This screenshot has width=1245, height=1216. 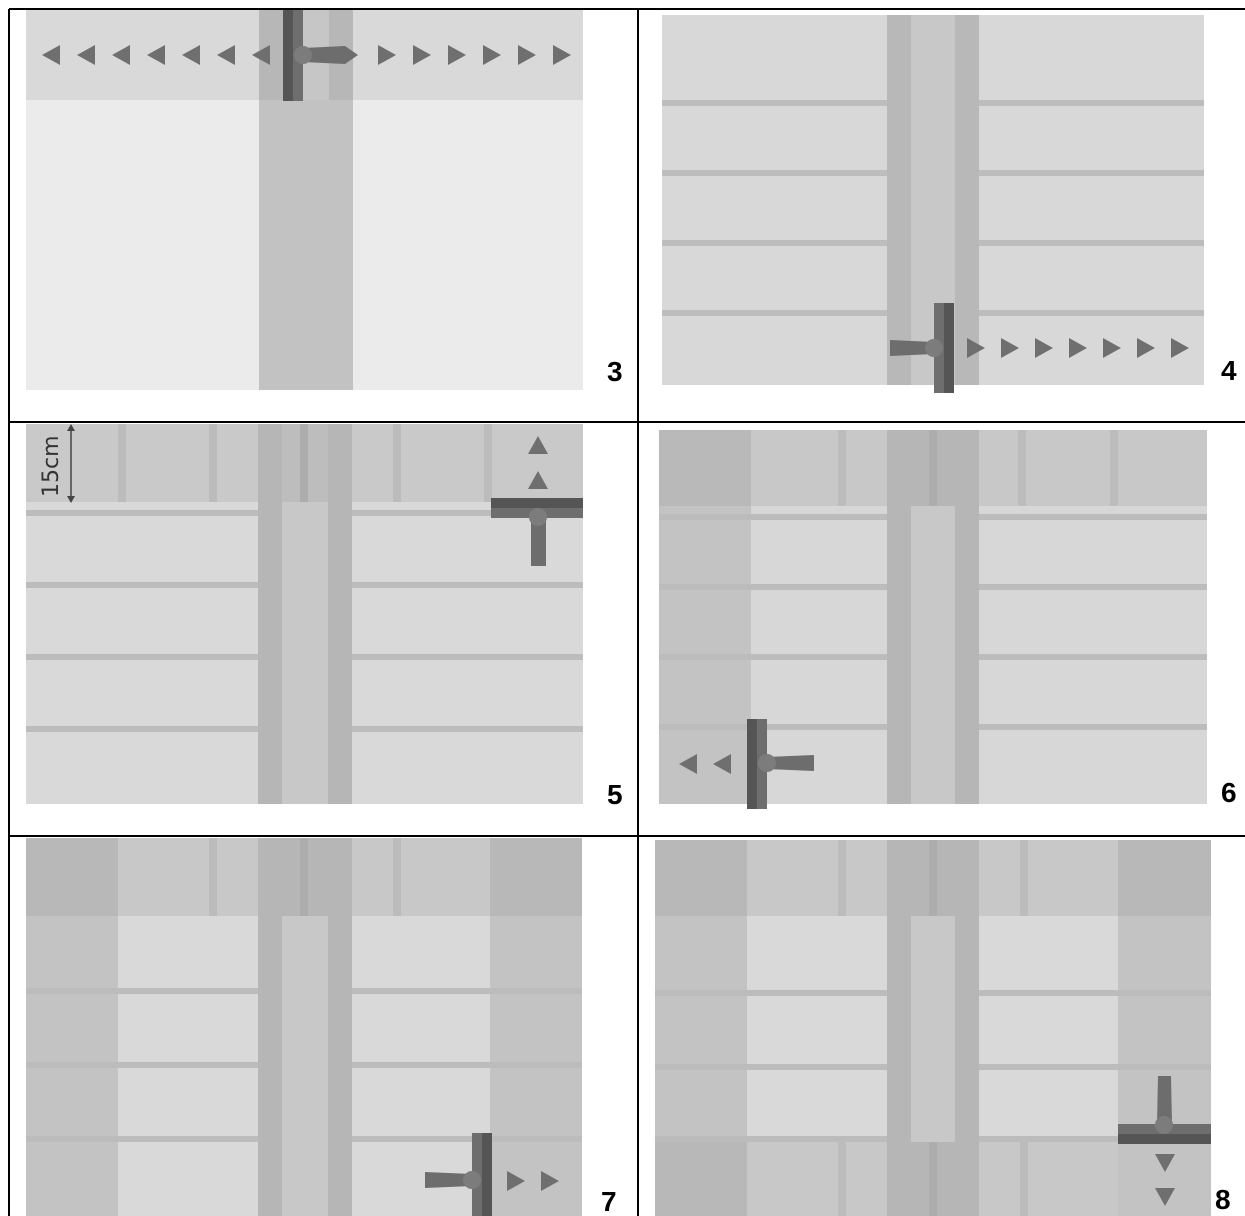 I want to click on measure-label: 15cm, so click(x=51, y=466).